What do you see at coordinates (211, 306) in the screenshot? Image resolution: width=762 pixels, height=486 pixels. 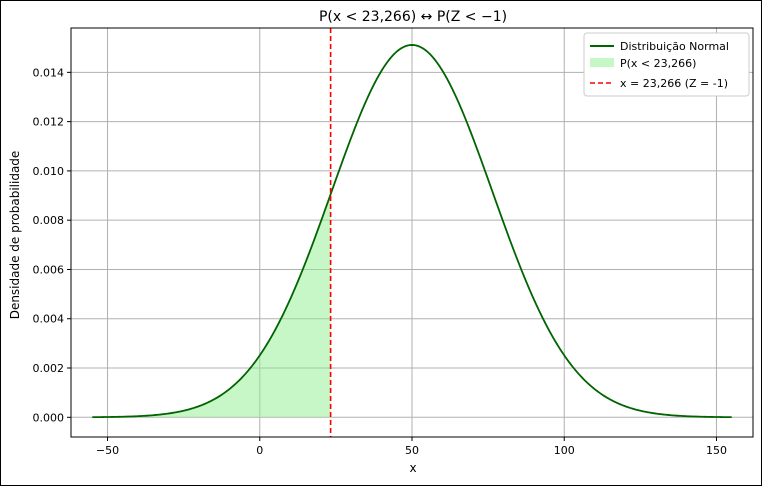 I see `probability-fill-area` at bounding box center [211, 306].